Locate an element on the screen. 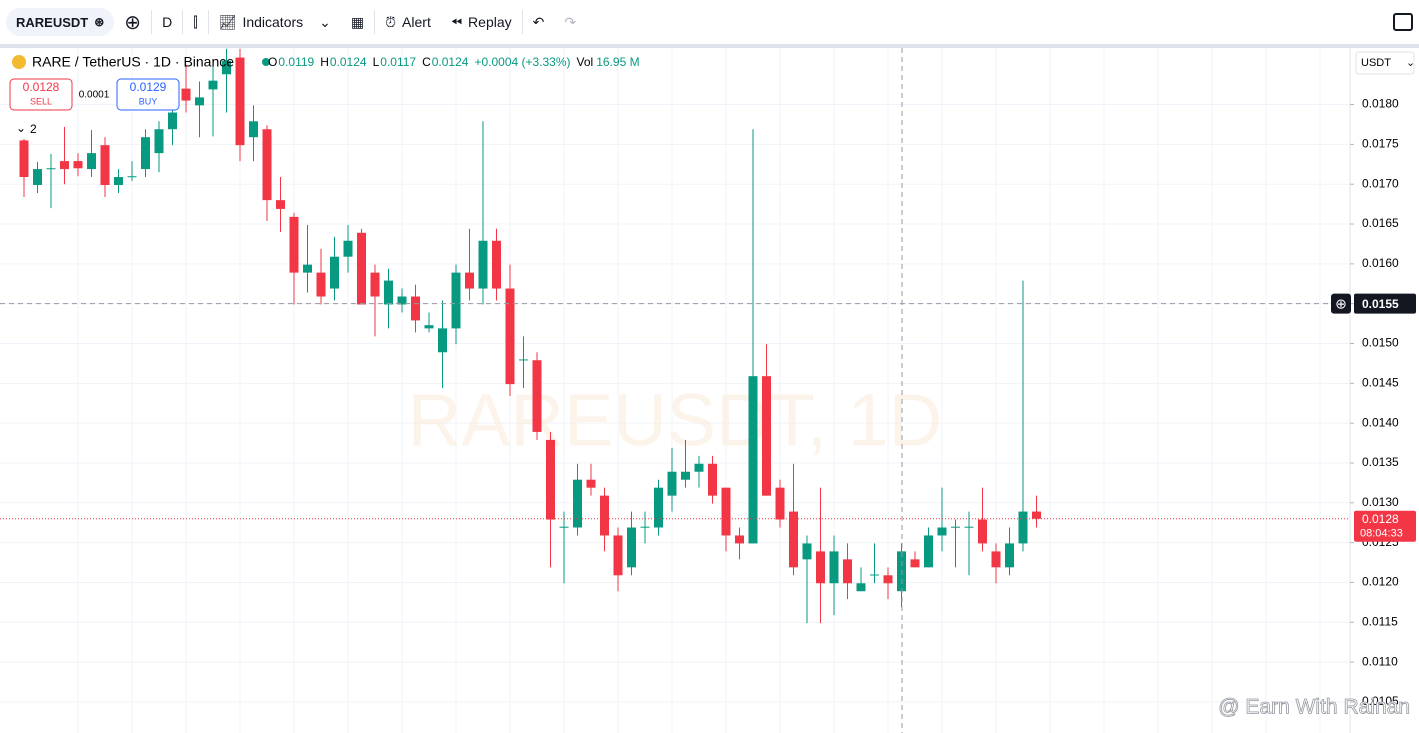  watermark: RAREUSDT, 1D is located at coordinates (675, 420).